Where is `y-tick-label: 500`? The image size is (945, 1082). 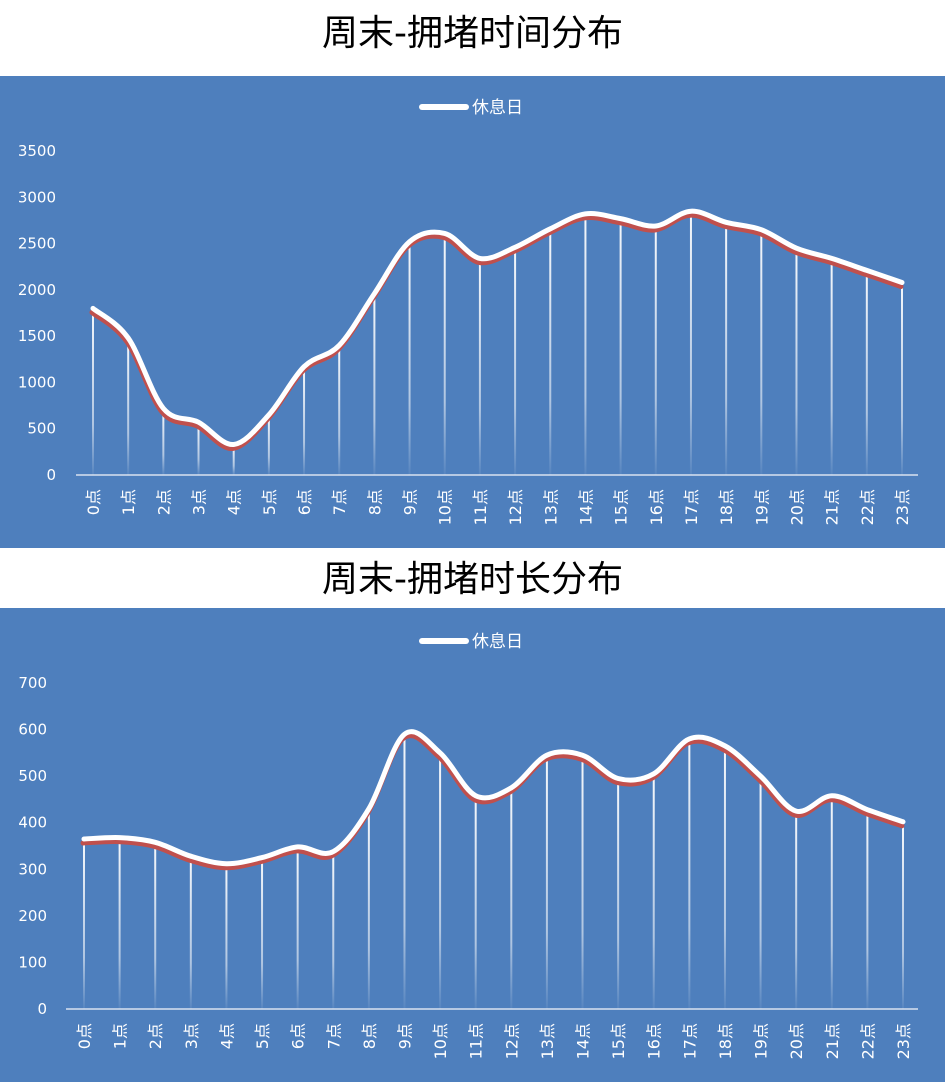 y-tick-label: 500 is located at coordinates (41, 429).